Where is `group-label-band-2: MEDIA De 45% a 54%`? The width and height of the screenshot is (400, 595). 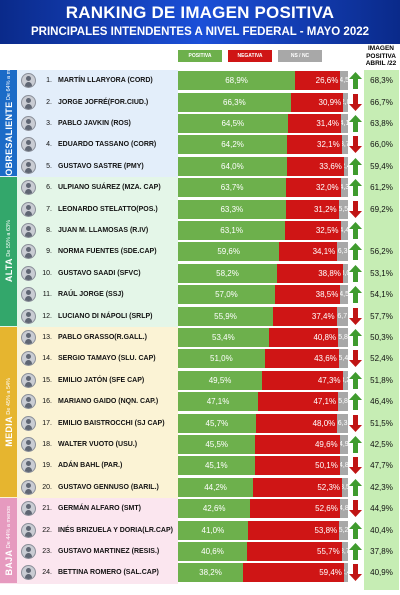
group-label-band-2: MEDIA De 45% a 54% is located at coordinates (9, 411).